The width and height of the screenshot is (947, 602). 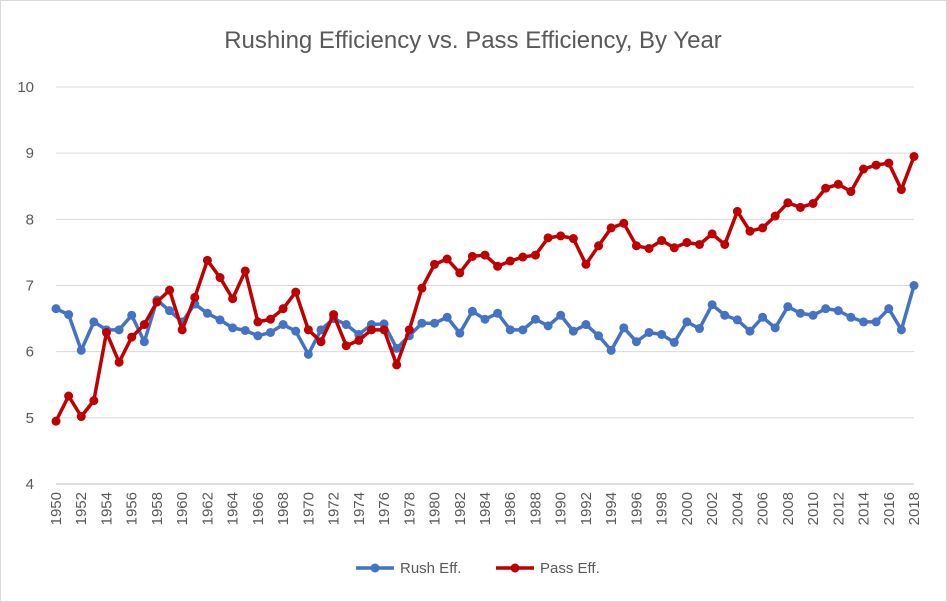 I want to click on x-tick-label: 1996, so click(x=636, y=508).